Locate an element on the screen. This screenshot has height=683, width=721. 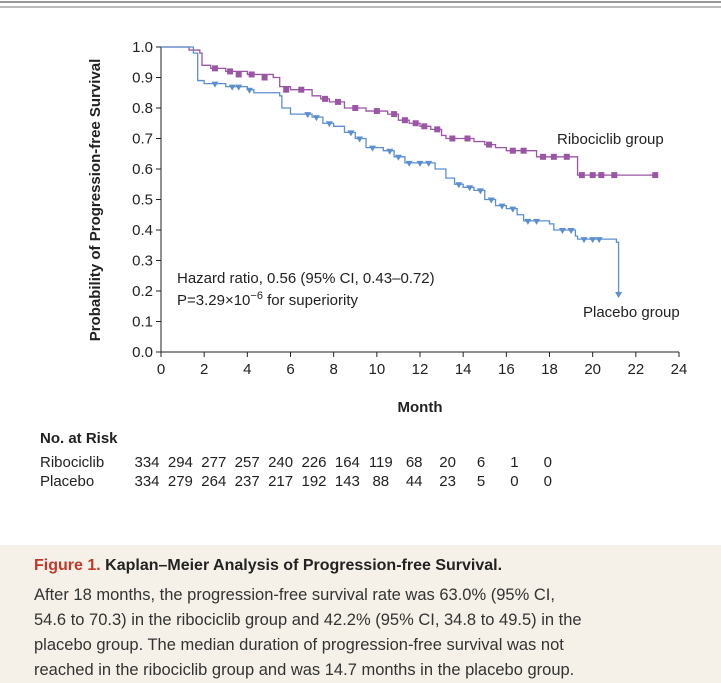
y-tick-label: 0.1 is located at coordinates (142, 322).